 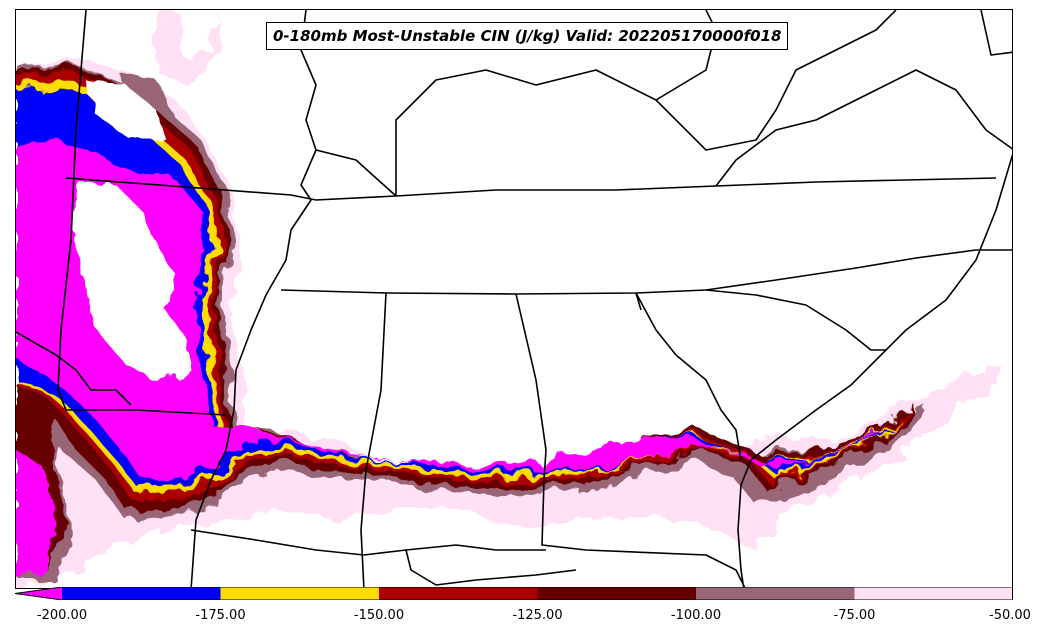 What do you see at coordinates (696, 615) in the screenshot?
I see `colorbar-tick-label: -100.00` at bounding box center [696, 615].